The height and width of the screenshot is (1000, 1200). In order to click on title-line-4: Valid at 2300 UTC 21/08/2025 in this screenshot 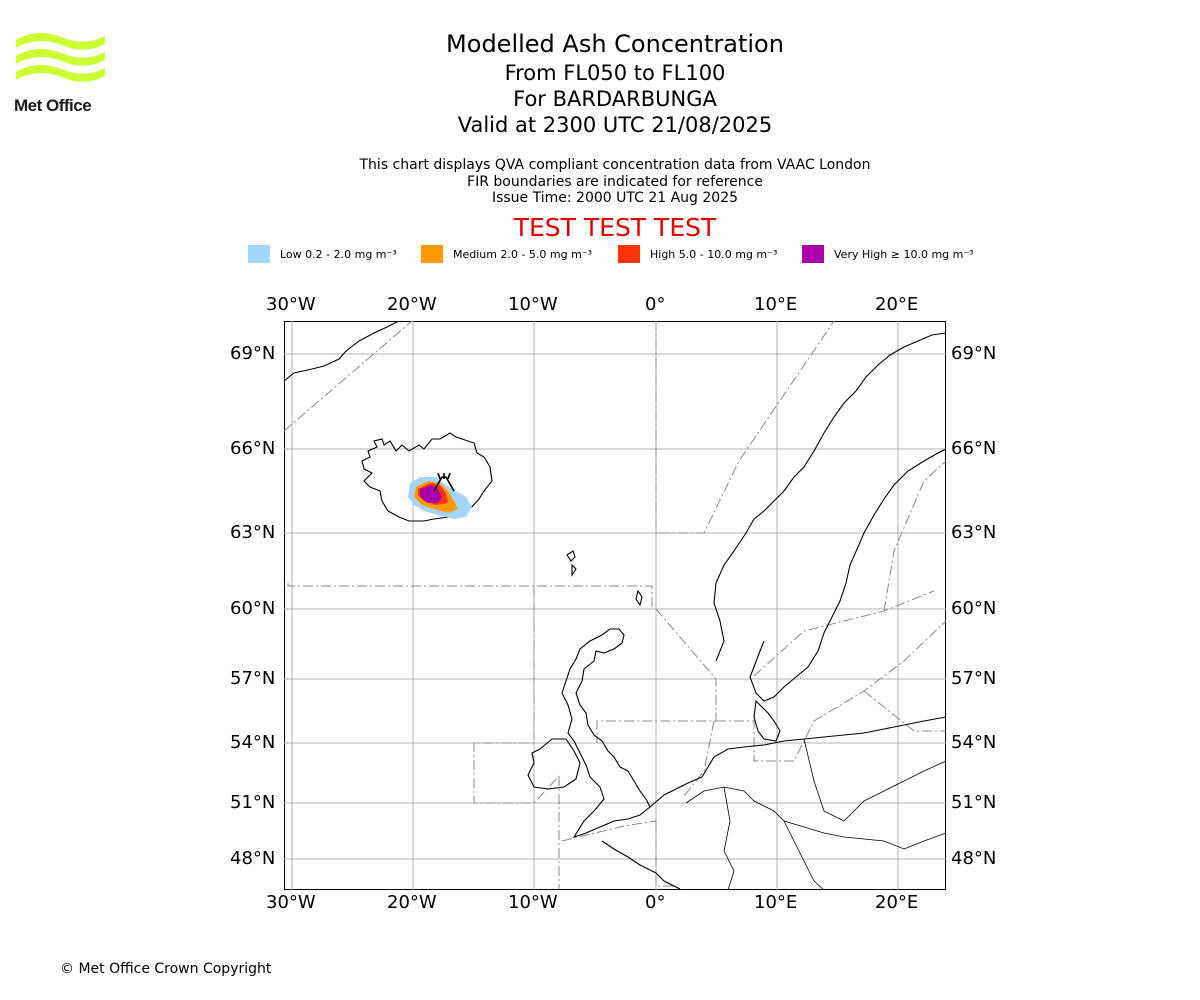, I will do `click(615, 125)`.